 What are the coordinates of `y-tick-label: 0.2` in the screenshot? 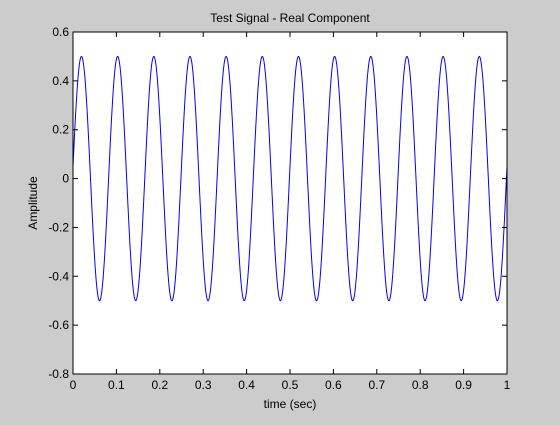 It's located at (60, 130).